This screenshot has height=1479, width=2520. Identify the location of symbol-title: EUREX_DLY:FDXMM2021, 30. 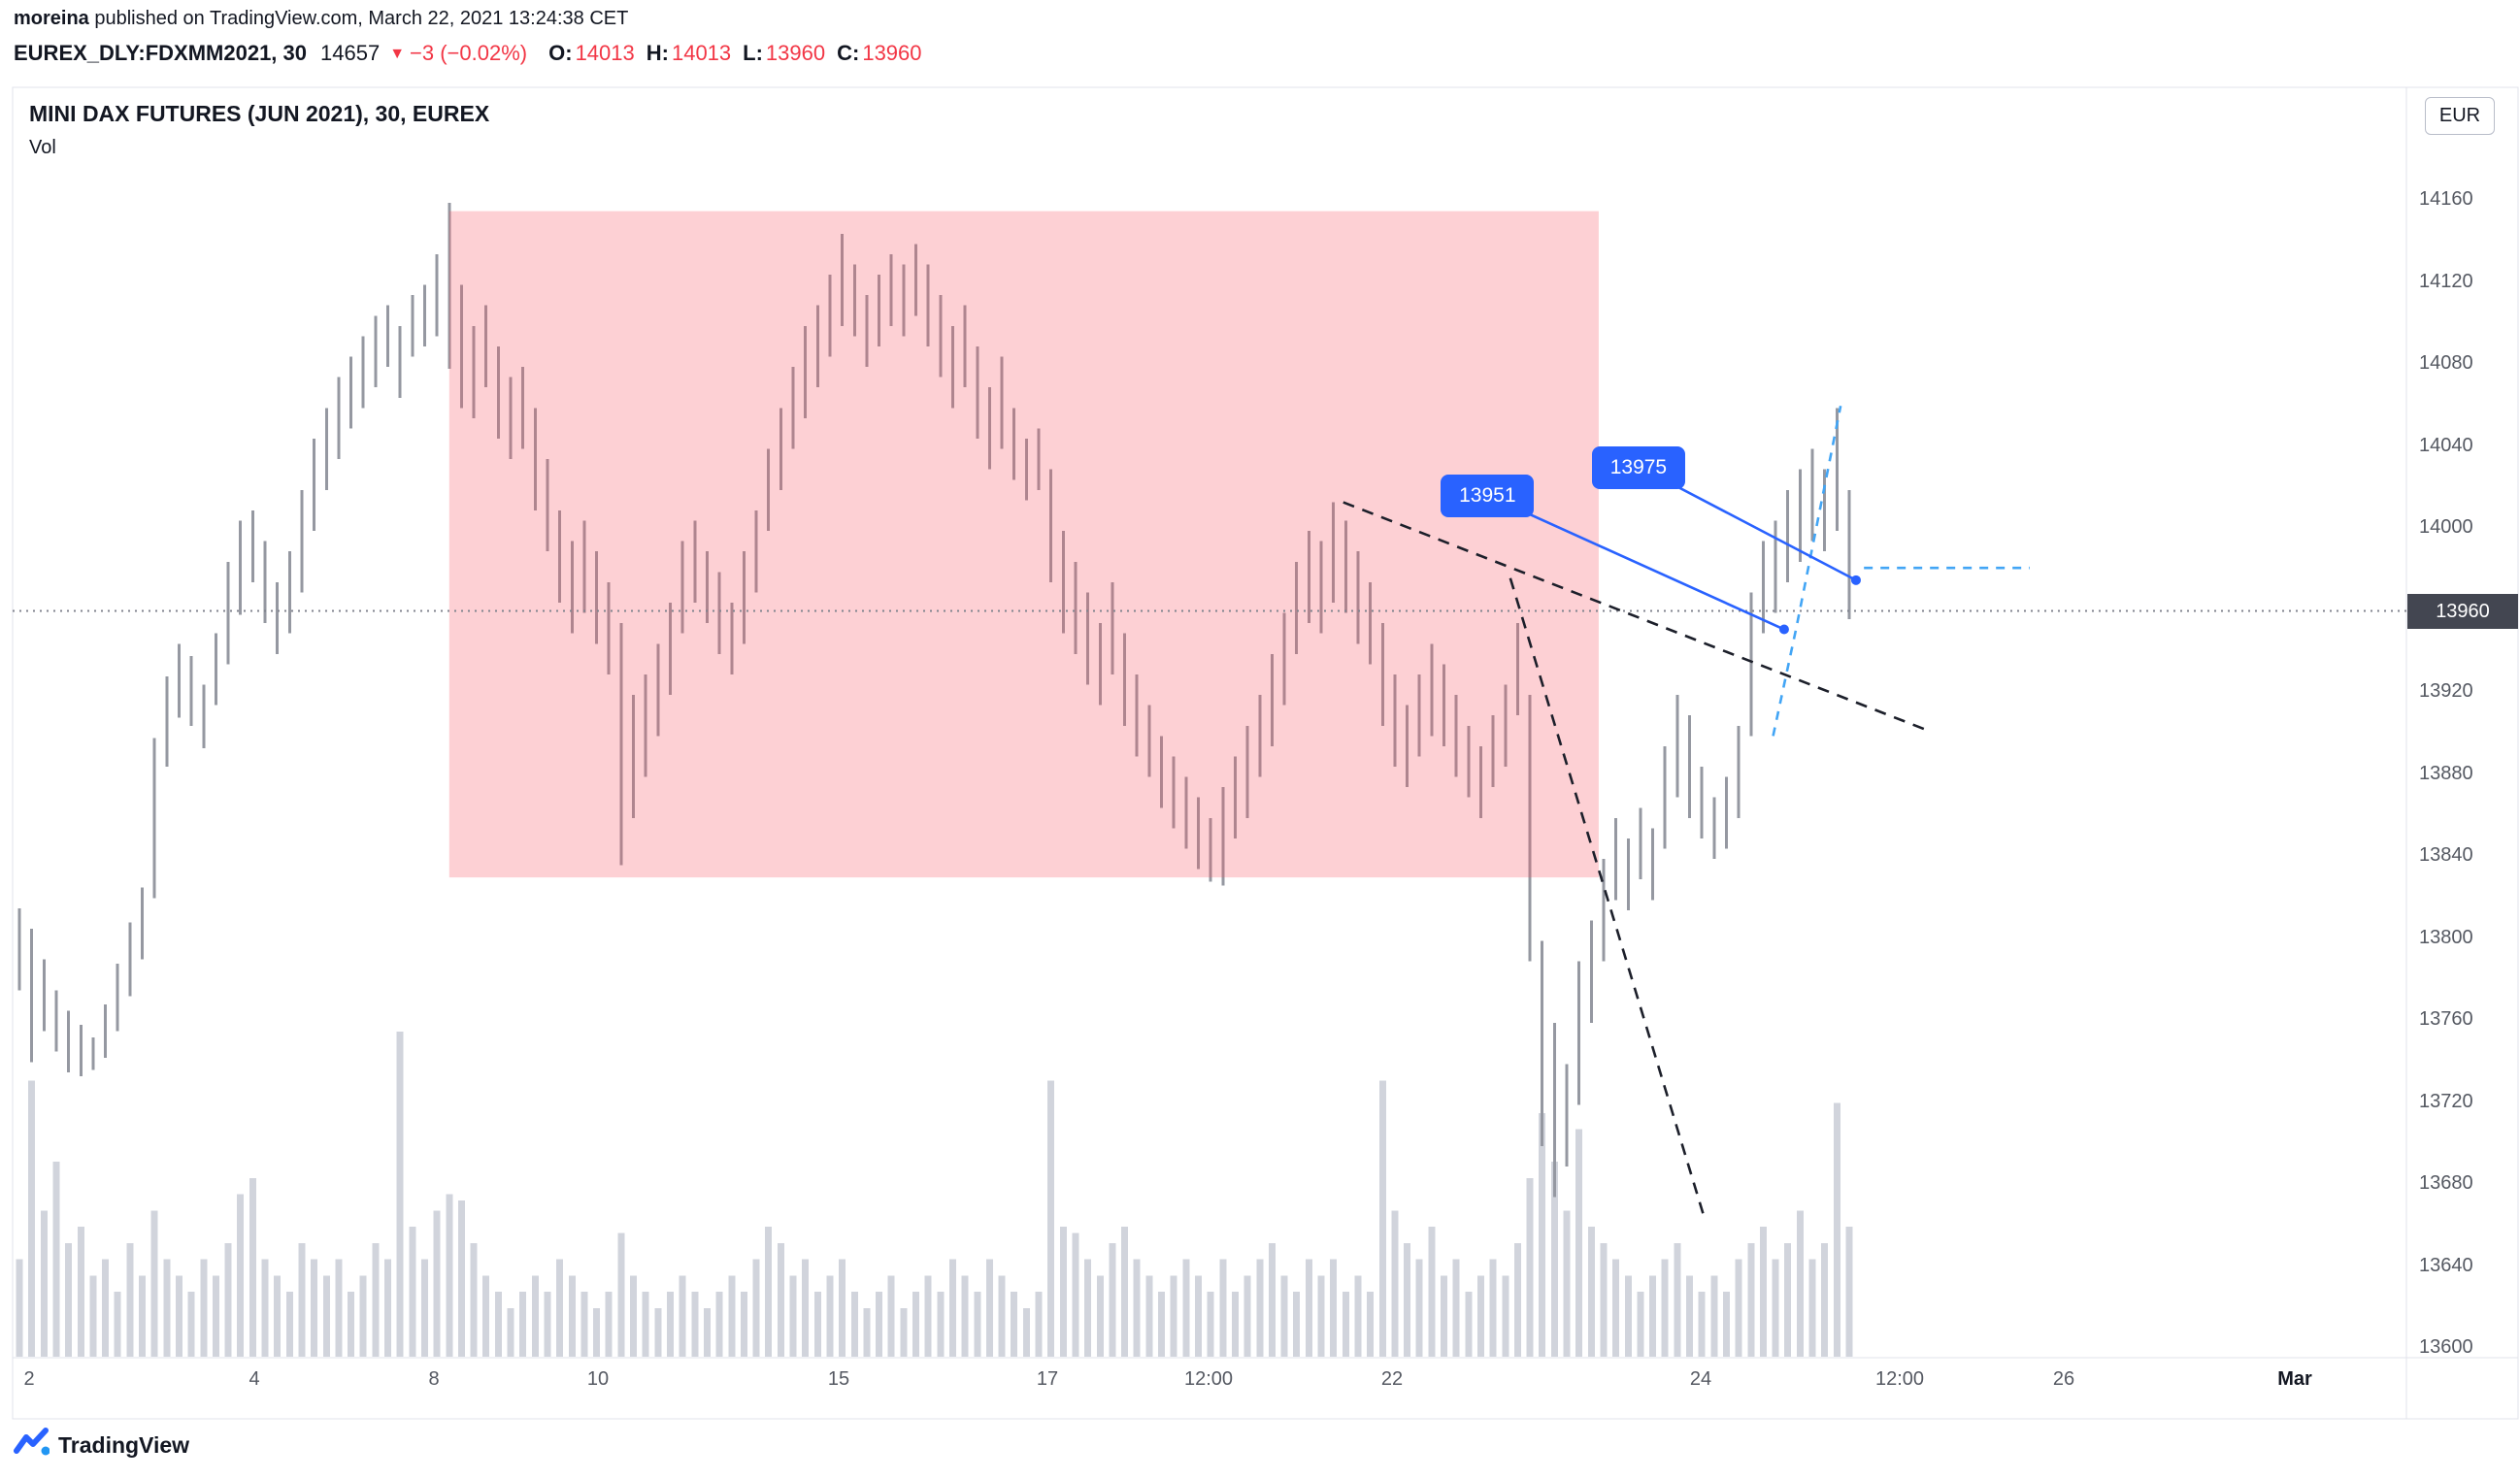
(160, 53).